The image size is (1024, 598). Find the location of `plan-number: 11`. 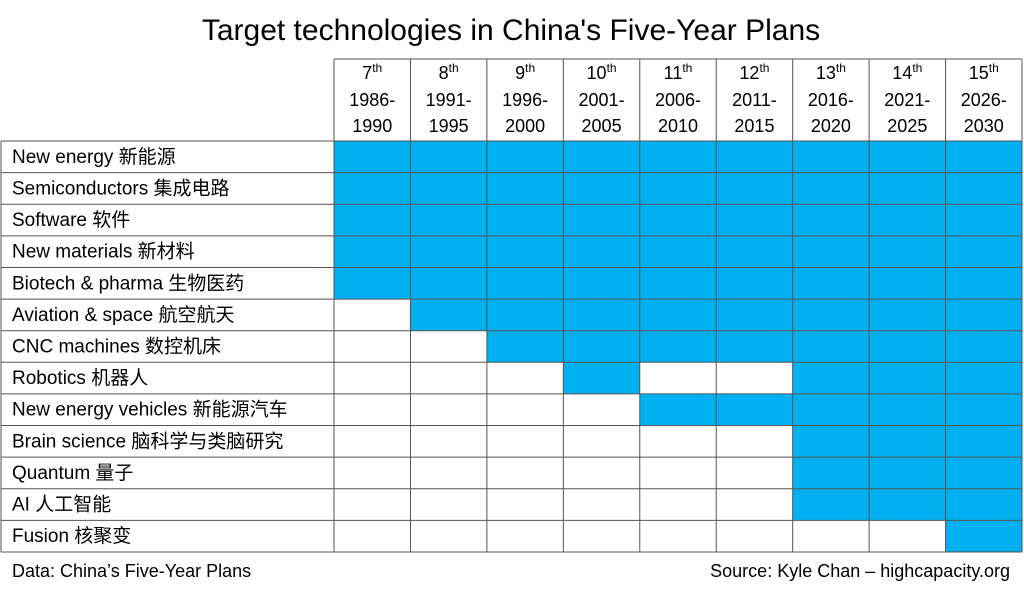

plan-number: 11 is located at coordinates (673, 73).